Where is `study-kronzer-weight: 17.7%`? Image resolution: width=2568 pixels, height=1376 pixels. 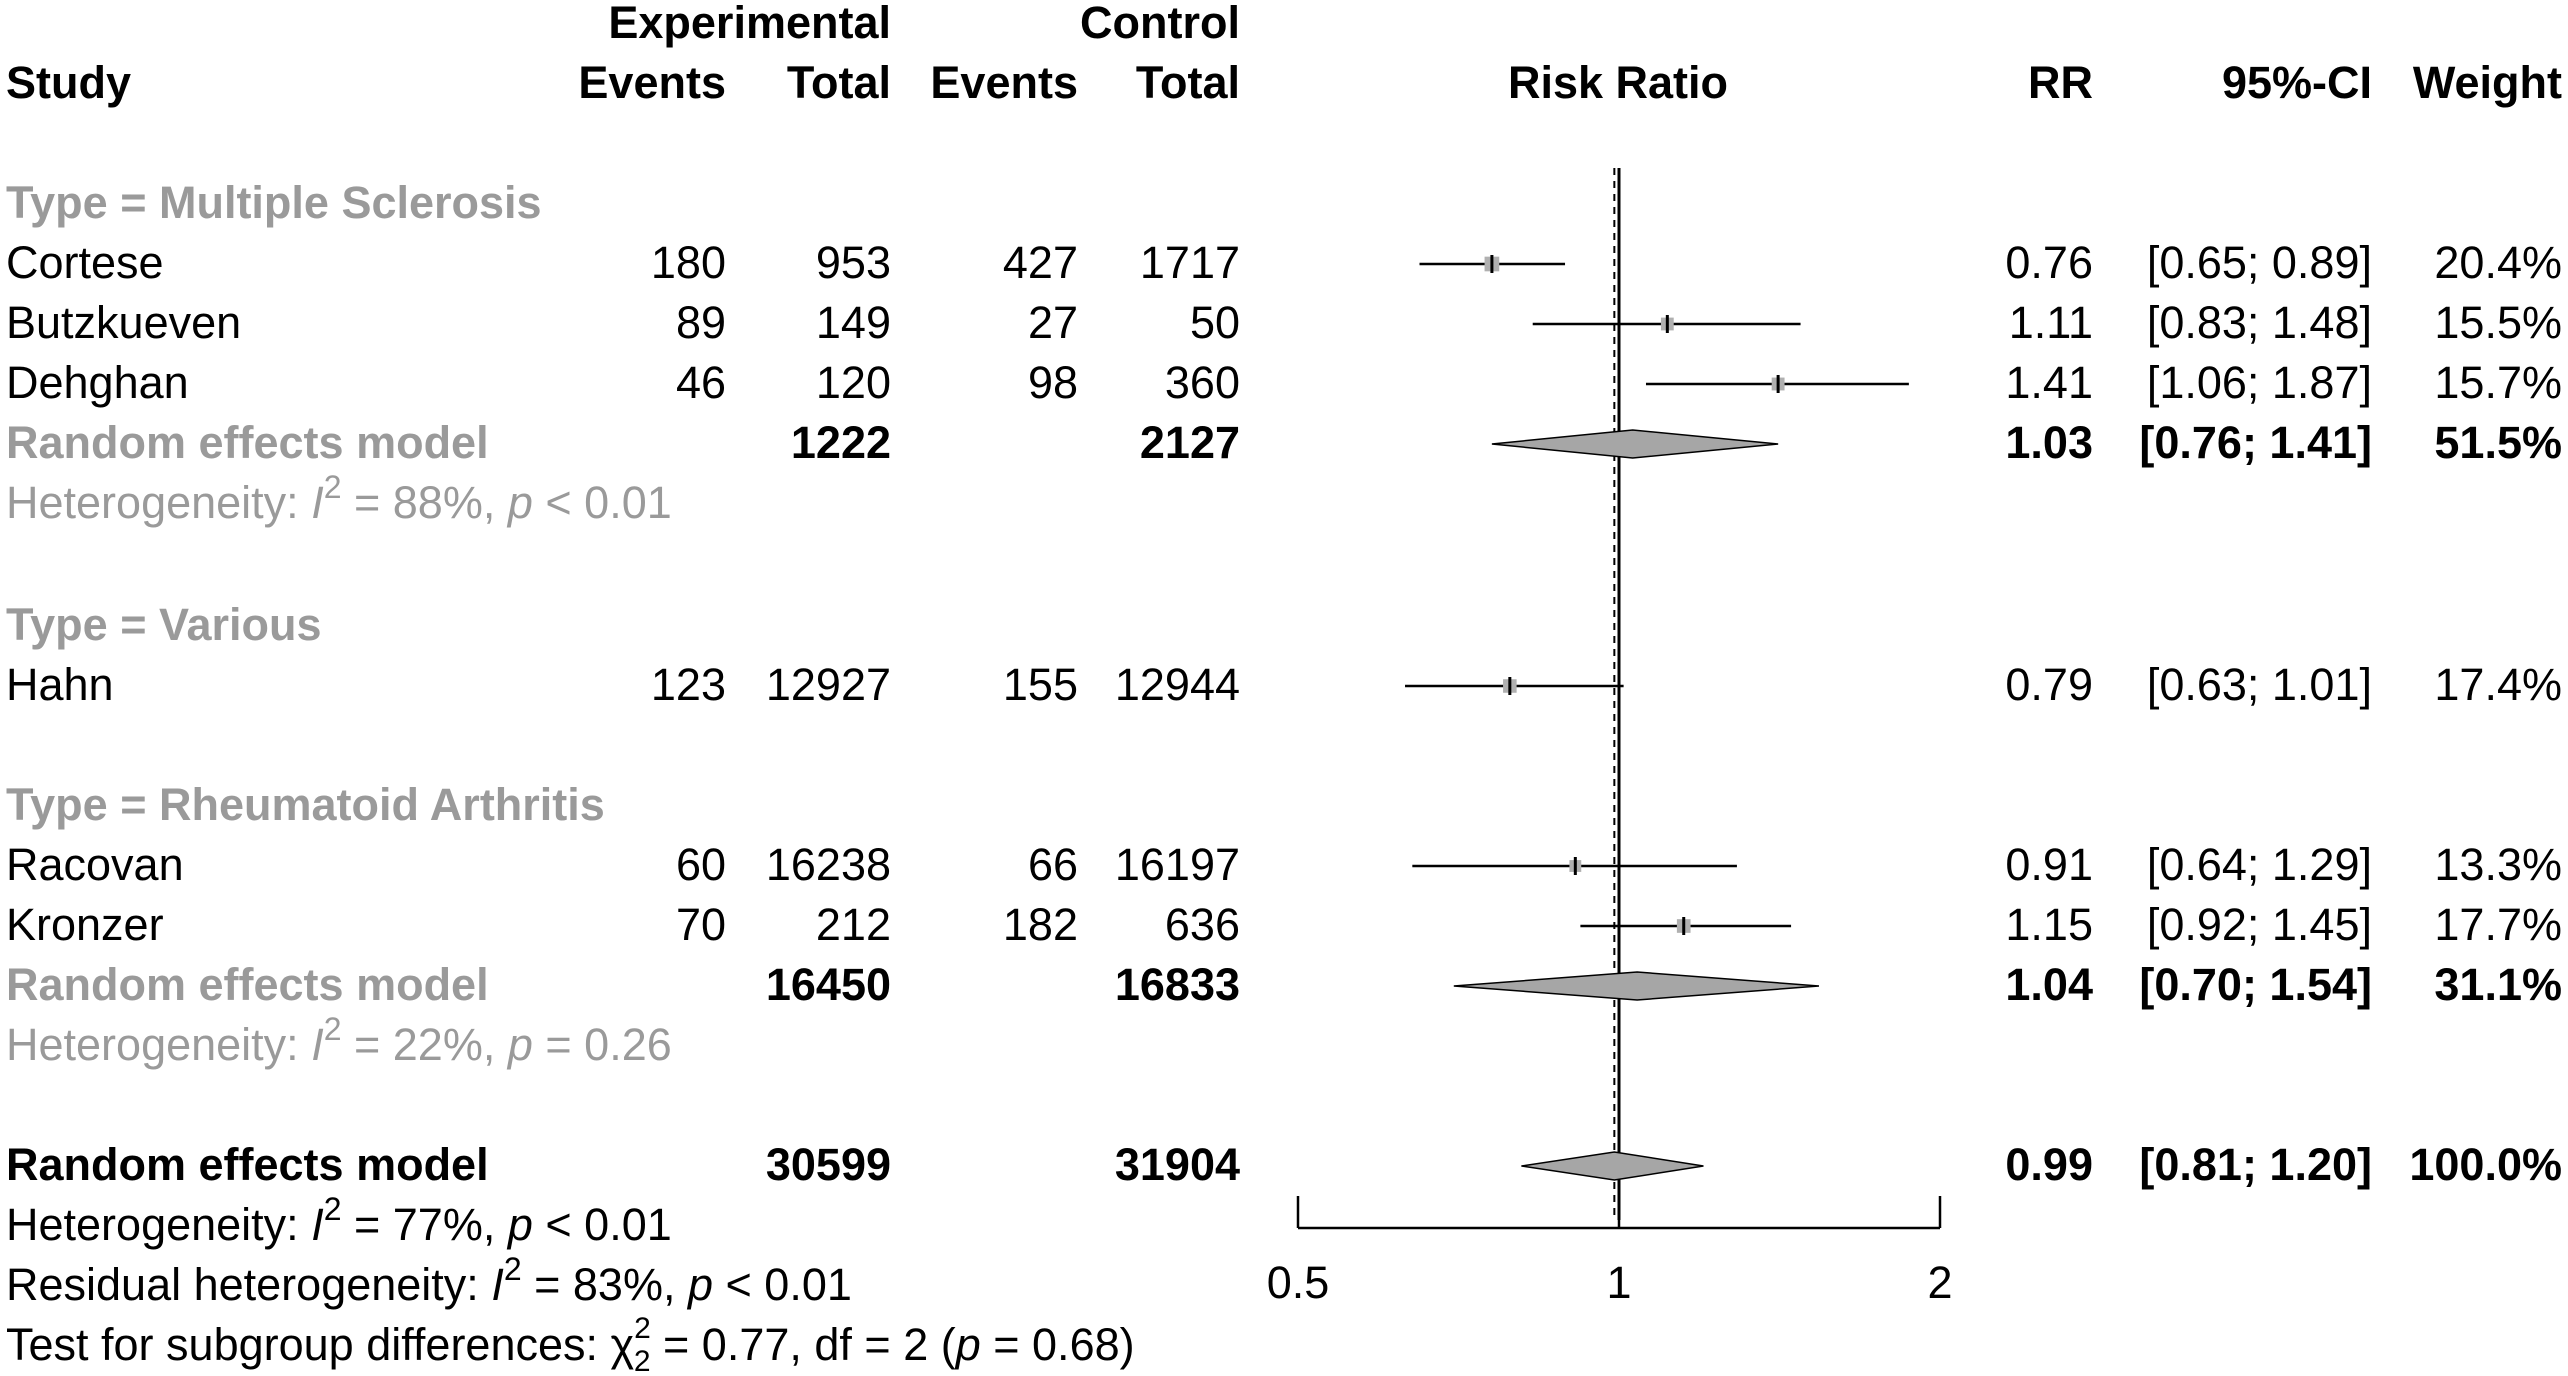
study-kronzer-weight: 17.7% is located at coordinates (2498, 924).